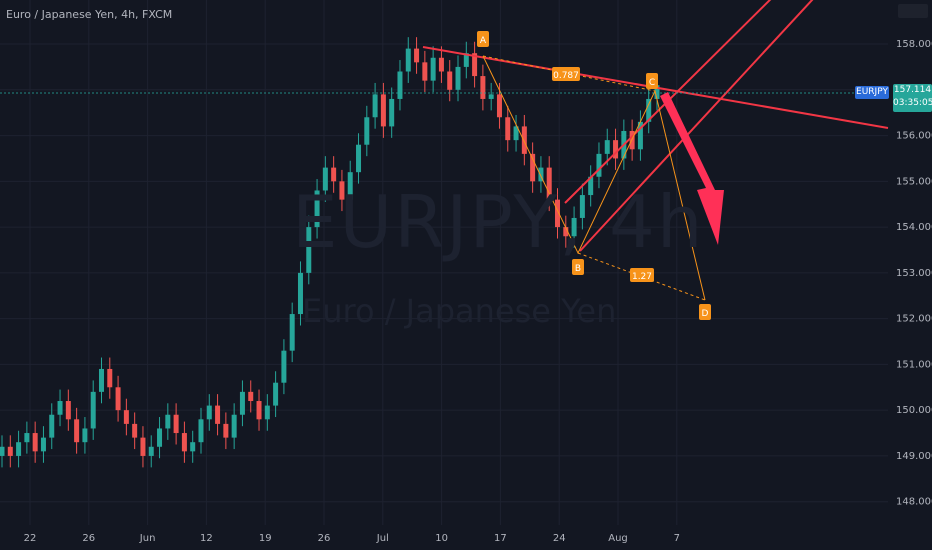 The height and width of the screenshot is (550, 932). What do you see at coordinates (914, 44) in the screenshot?
I see `price-tick-label: 158.000` at bounding box center [914, 44].